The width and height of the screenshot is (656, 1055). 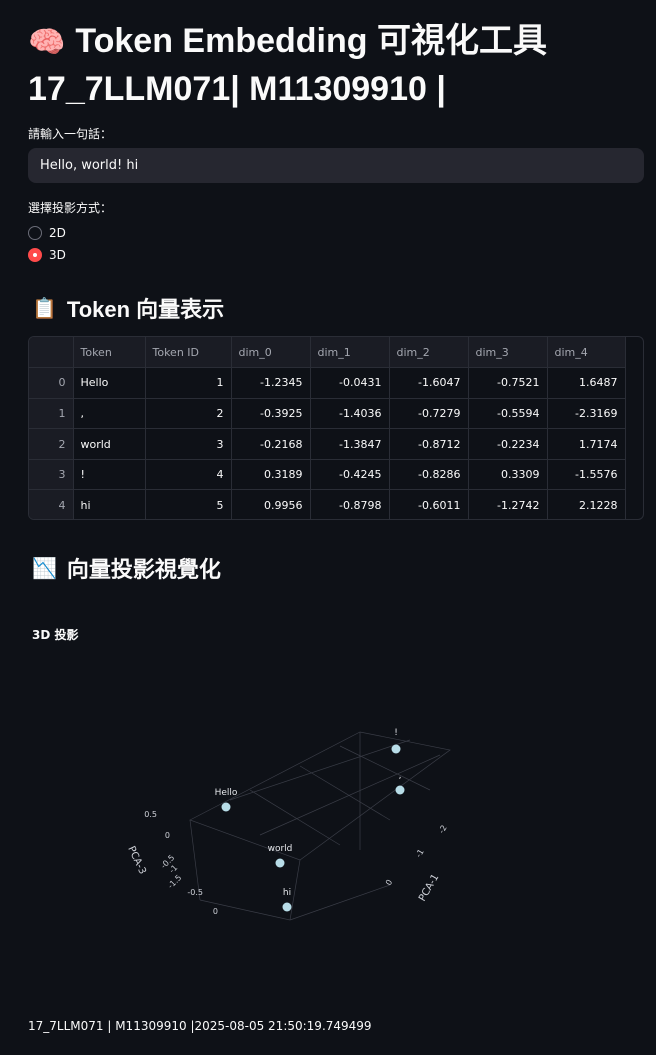 What do you see at coordinates (443, 829) in the screenshot?
I see `x-tick-label: -2` at bounding box center [443, 829].